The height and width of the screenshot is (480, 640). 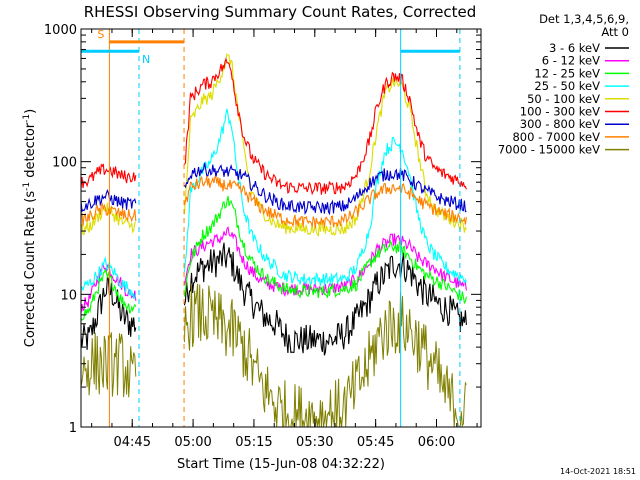 What do you see at coordinates (560, 124) in the screenshot?
I see `legend-label-6: 300 - 800 keV` at bounding box center [560, 124].